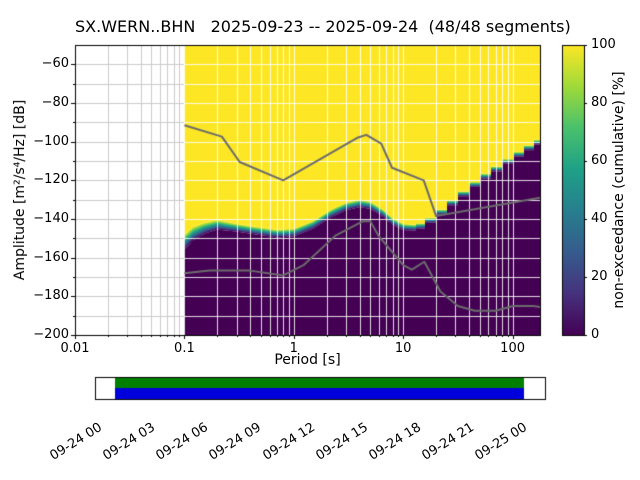 The image size is (640, 480). I want to click on x-axis-label: Period [s], so click(307, 360).